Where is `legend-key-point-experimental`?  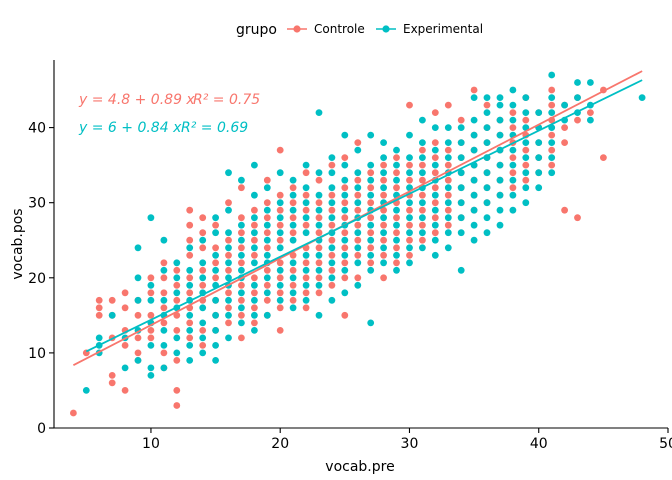
legend-key-point-experimental is located at coordinates (386, 29).